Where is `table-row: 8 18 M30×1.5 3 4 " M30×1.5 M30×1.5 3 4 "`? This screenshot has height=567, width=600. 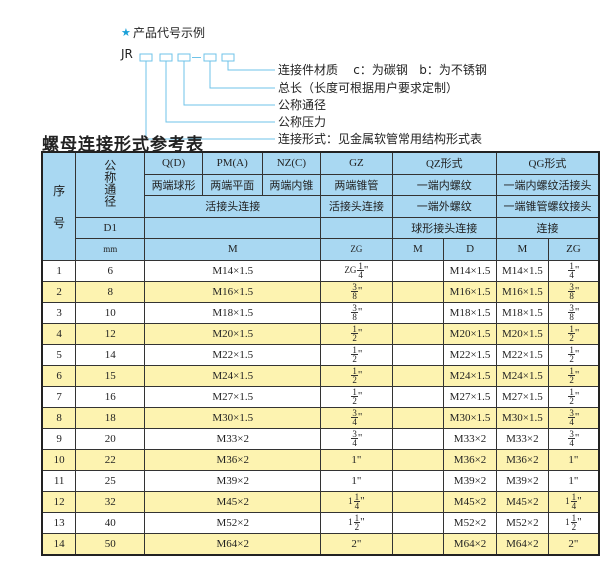 table-row: 8 18 M30×1.5 3 4 " M30×1.5 M30×1.5 3 4 " is located at coordinates (320, 417).